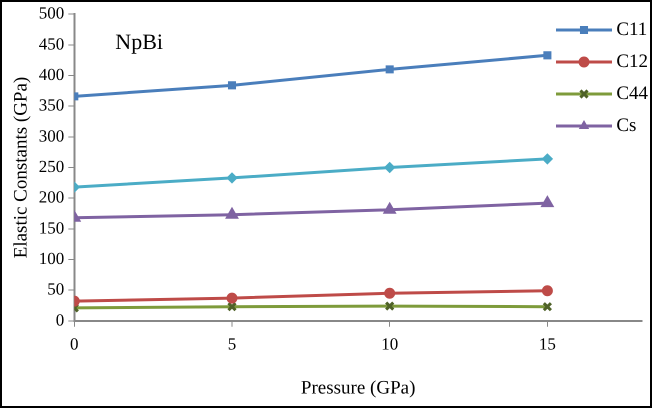 This screenshot has width=652, height=408. I want to click on y-tick-label: 50, so click(55, 289).